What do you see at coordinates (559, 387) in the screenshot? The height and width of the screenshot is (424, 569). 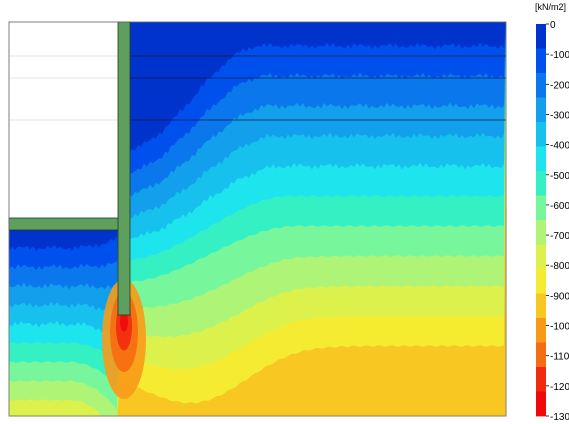 I see `colorbar-tick-label: -120` at bounding box center [559, 387].